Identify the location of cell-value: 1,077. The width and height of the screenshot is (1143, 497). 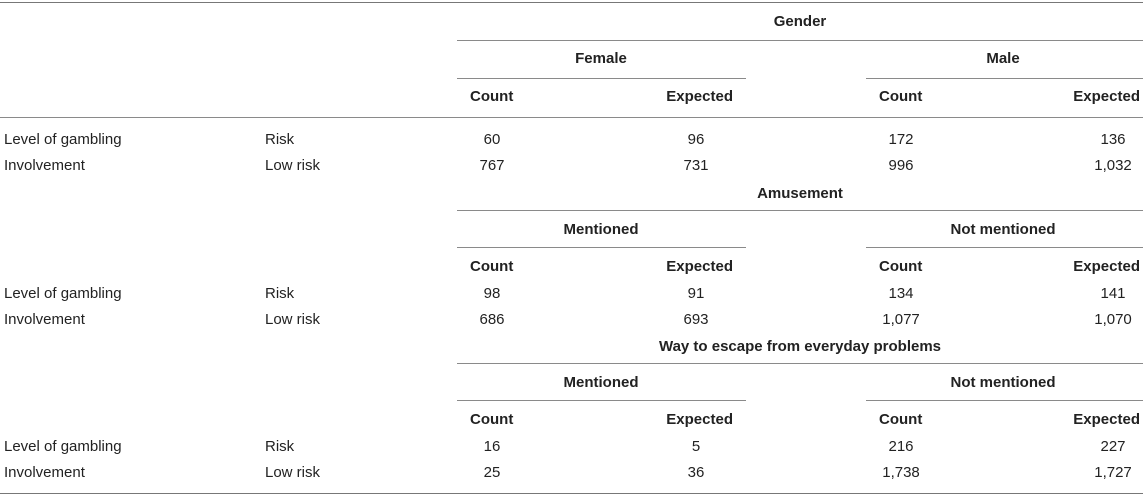
(901, 319).